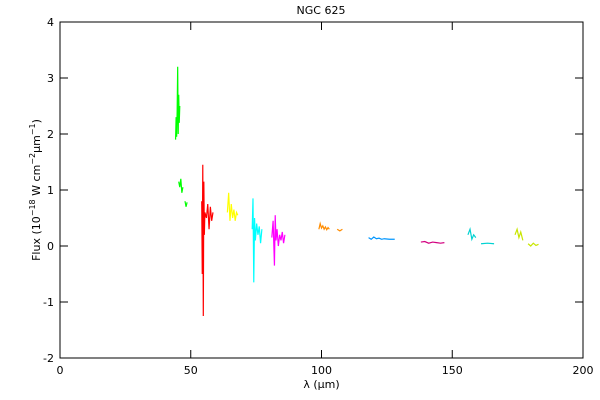 The width and height of the screenshot is (600, 400). I want to click on y-label-part: −18, so click(32, 207).